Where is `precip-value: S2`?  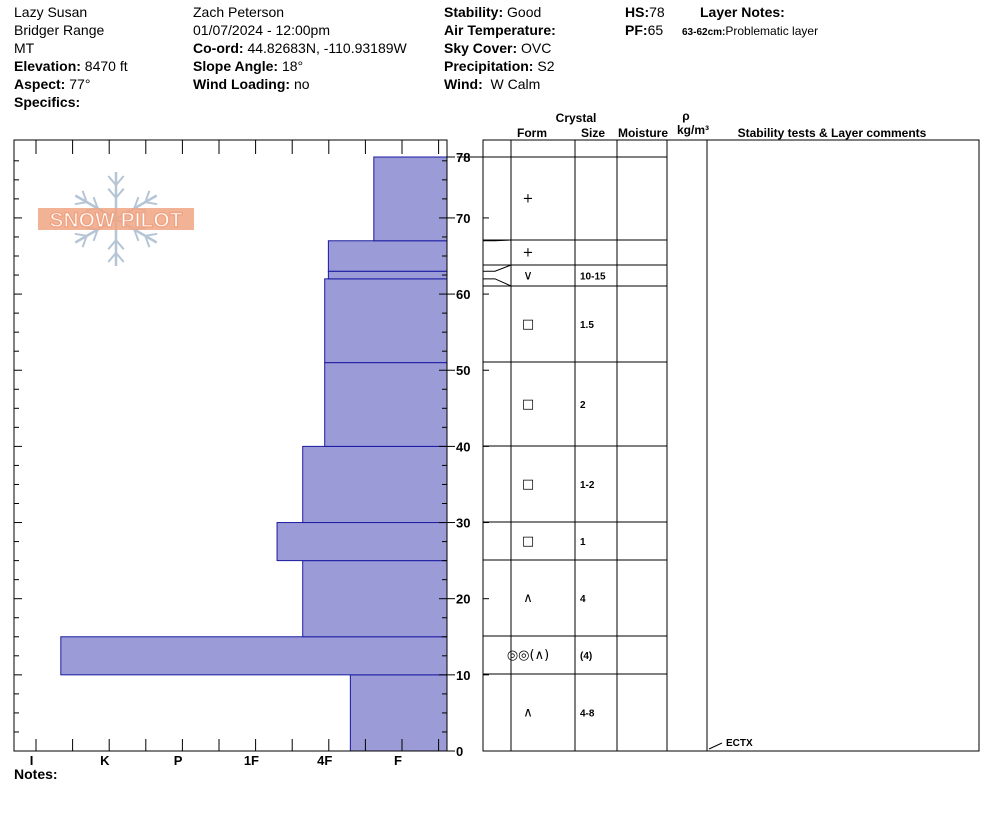 precip-value: S2 is located at coordinates (546, 66).